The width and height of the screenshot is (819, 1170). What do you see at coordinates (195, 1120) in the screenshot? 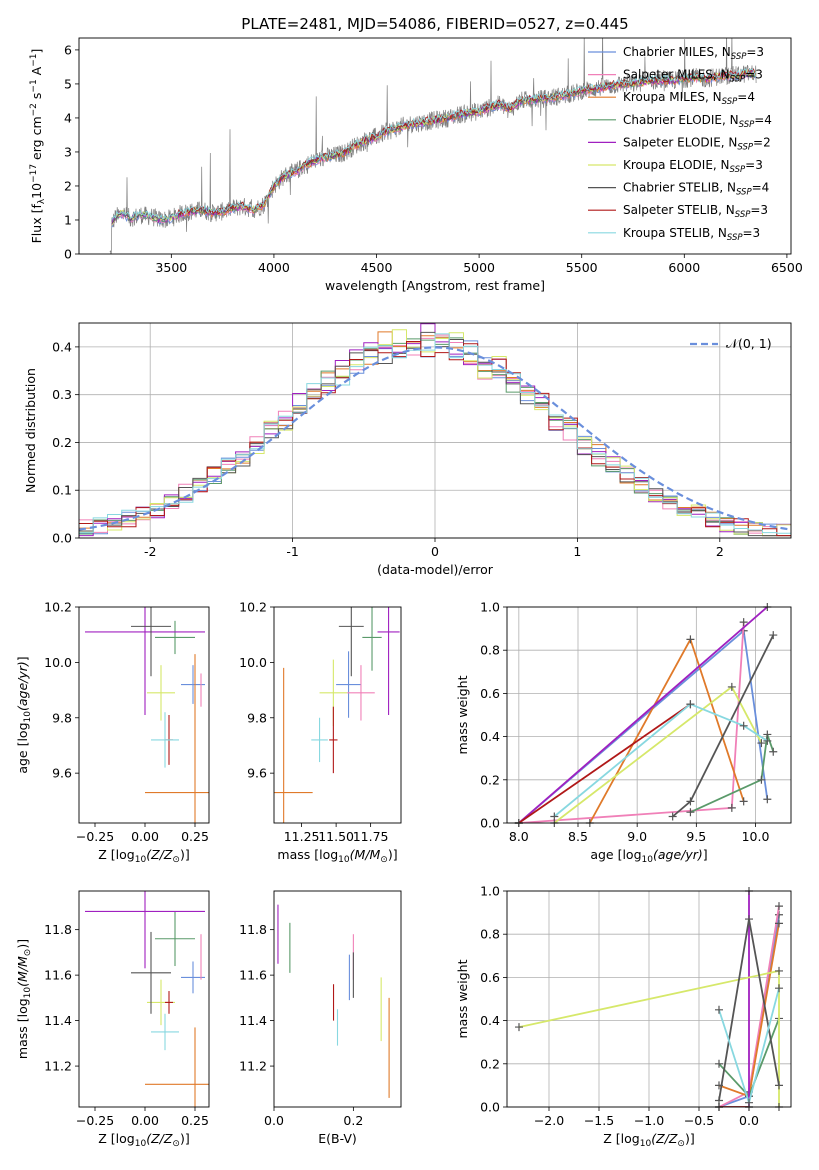
I see `x-tick-label: 0.25` at bounding box center [195, 1120].